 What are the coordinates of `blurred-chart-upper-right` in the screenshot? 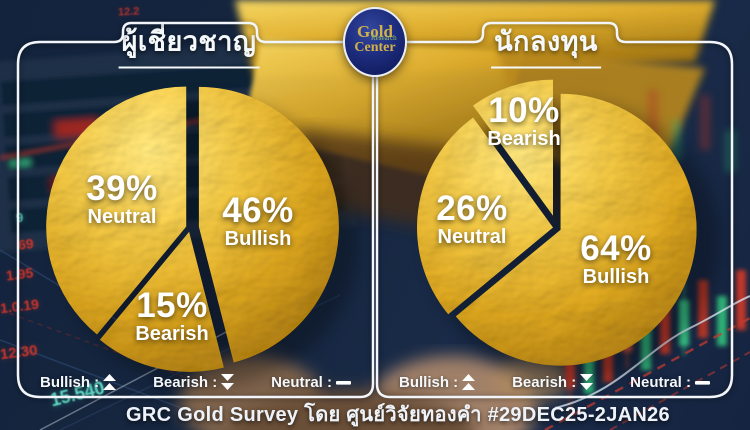 It's located at (691, 131).